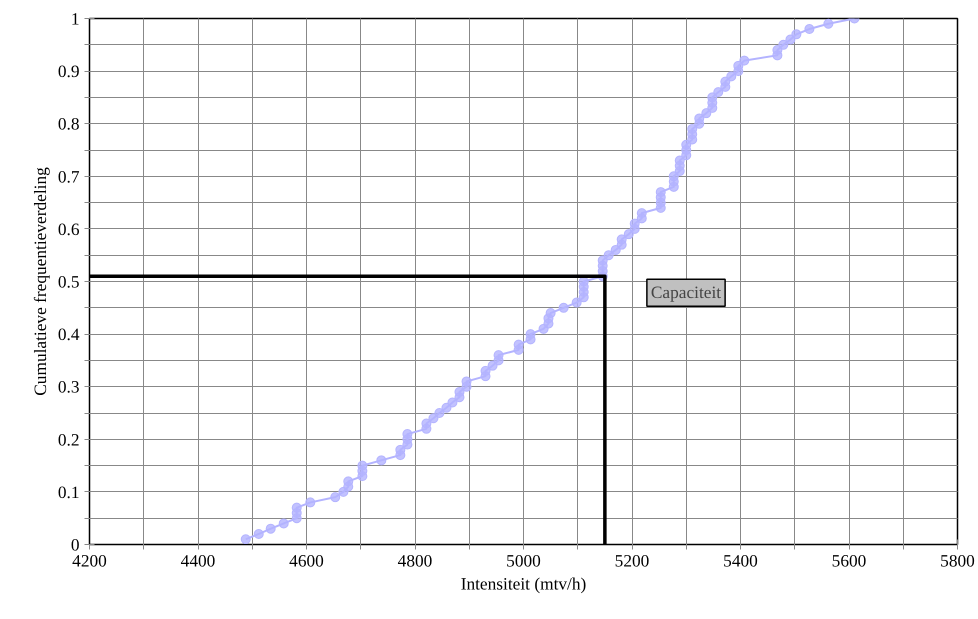 This screenshot has height=619, width=978. I want to click on y-tick-label: 1, so click(75, 19).